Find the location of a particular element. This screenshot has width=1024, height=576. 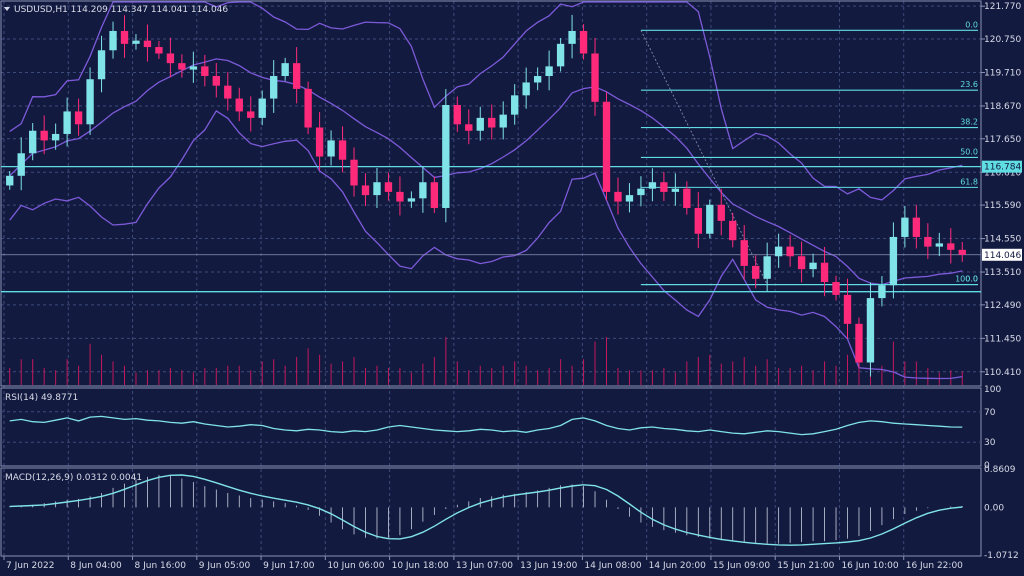

rsi-line is located at coordinates (486, 425).